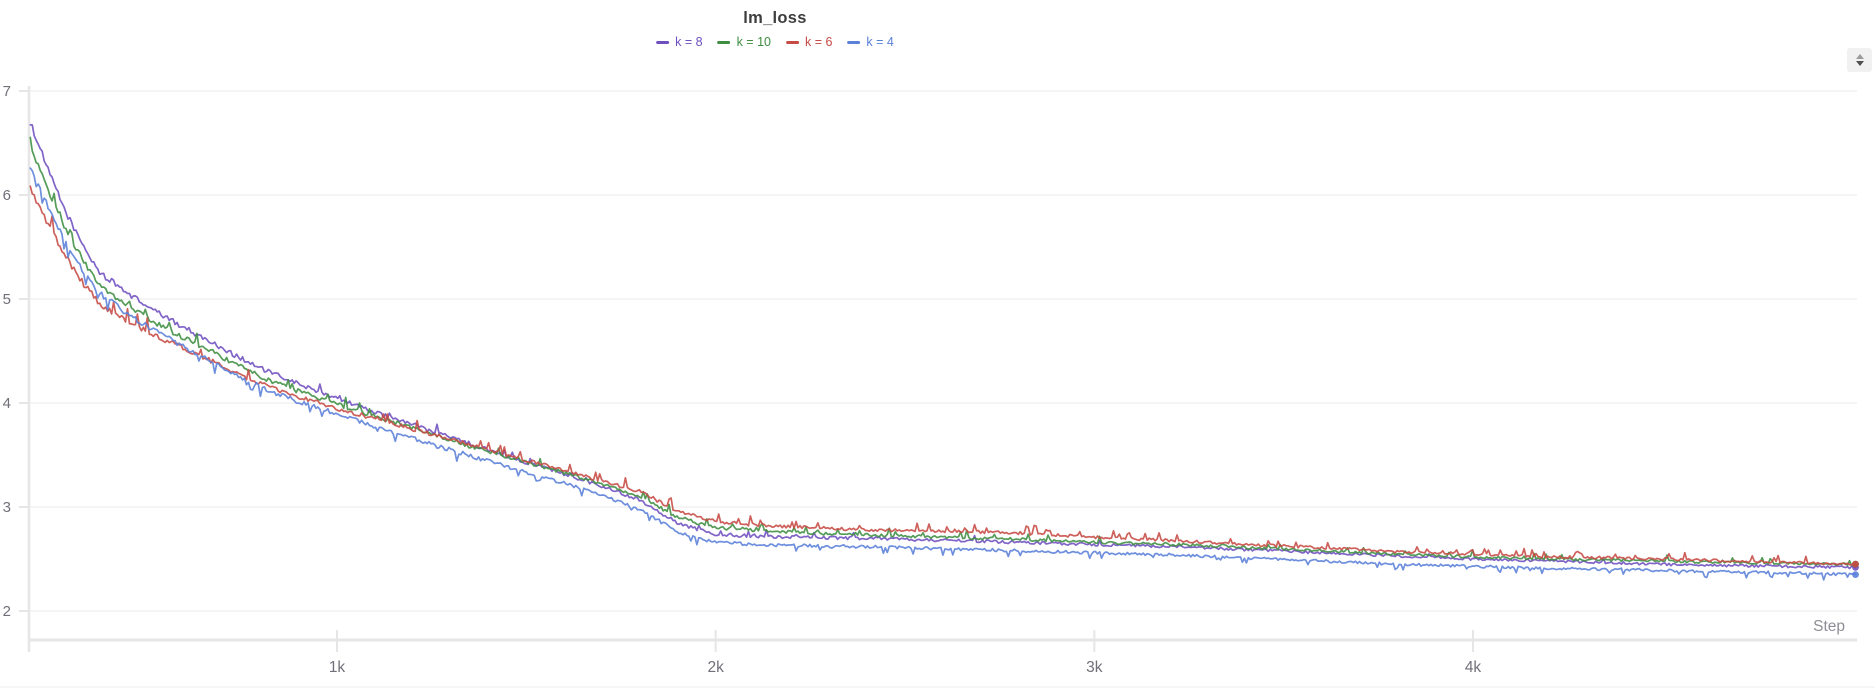 Image resolution: width=1875 pixels, height=688 pixels. What do you see at coordinates (7, 91) in the screenshot?
I see `y-tick-label: 7` at bounding box center [7, 91].